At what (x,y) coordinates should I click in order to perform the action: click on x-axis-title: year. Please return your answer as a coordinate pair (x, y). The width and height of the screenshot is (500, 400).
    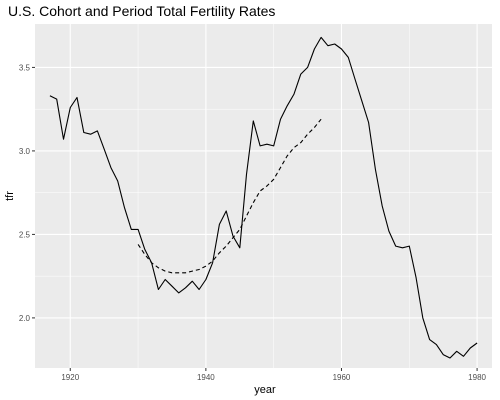
    Looking at the image, I should click on (265, 390).